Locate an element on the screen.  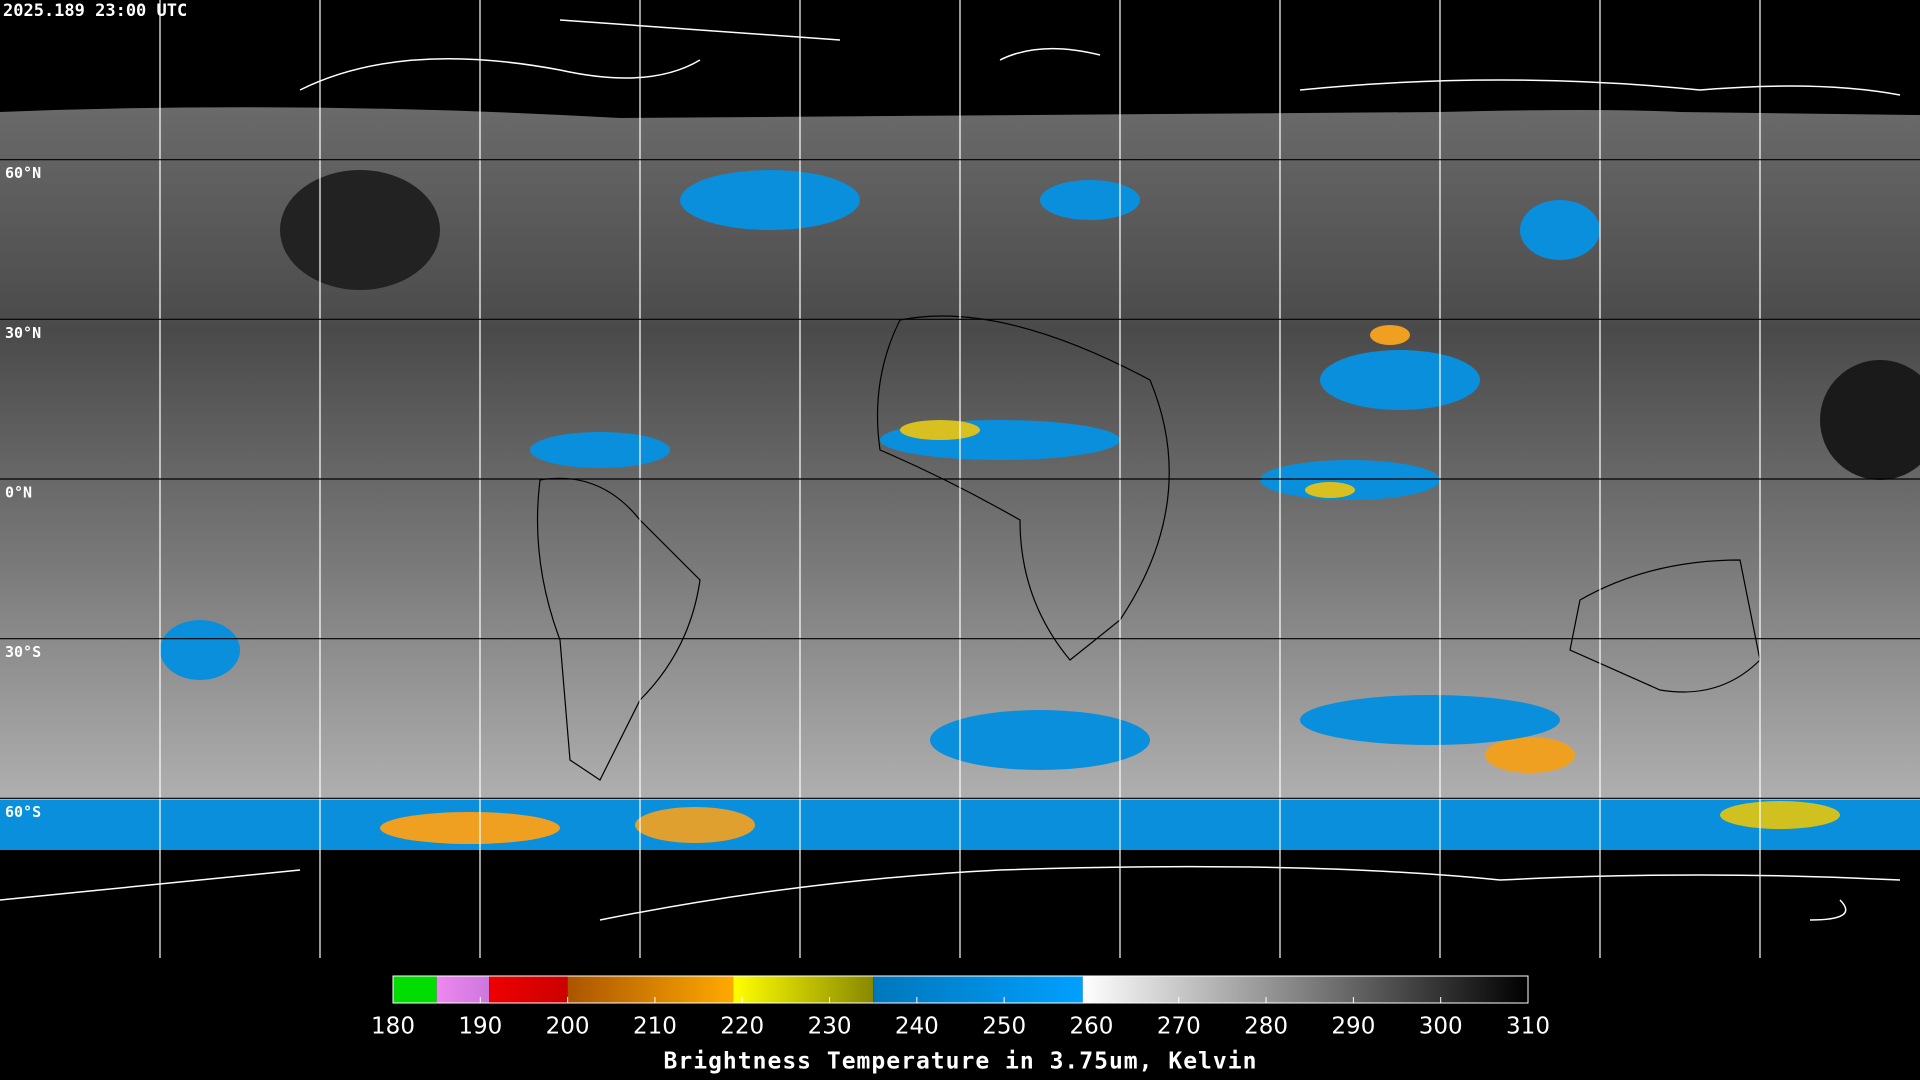
lat-label: 30°S is located at coordinates (23, 652).